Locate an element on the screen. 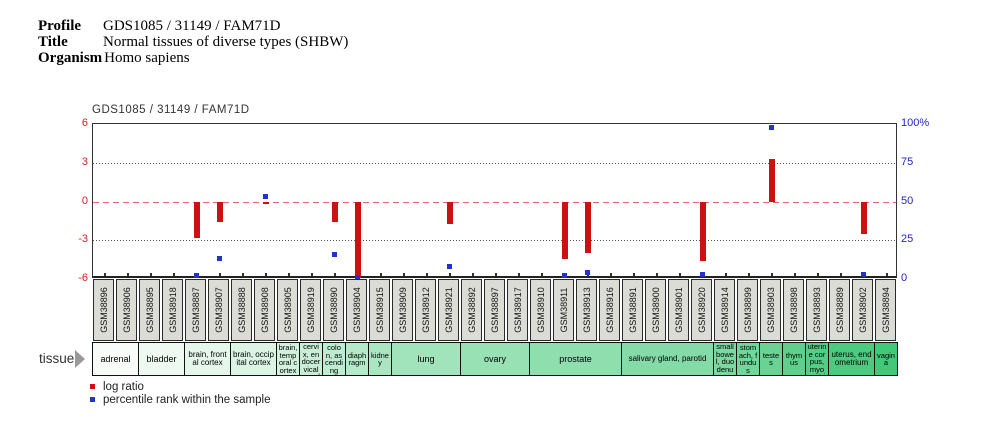  sample-box-GSM38916: GSM38916 is located at coordinates (609, 310).